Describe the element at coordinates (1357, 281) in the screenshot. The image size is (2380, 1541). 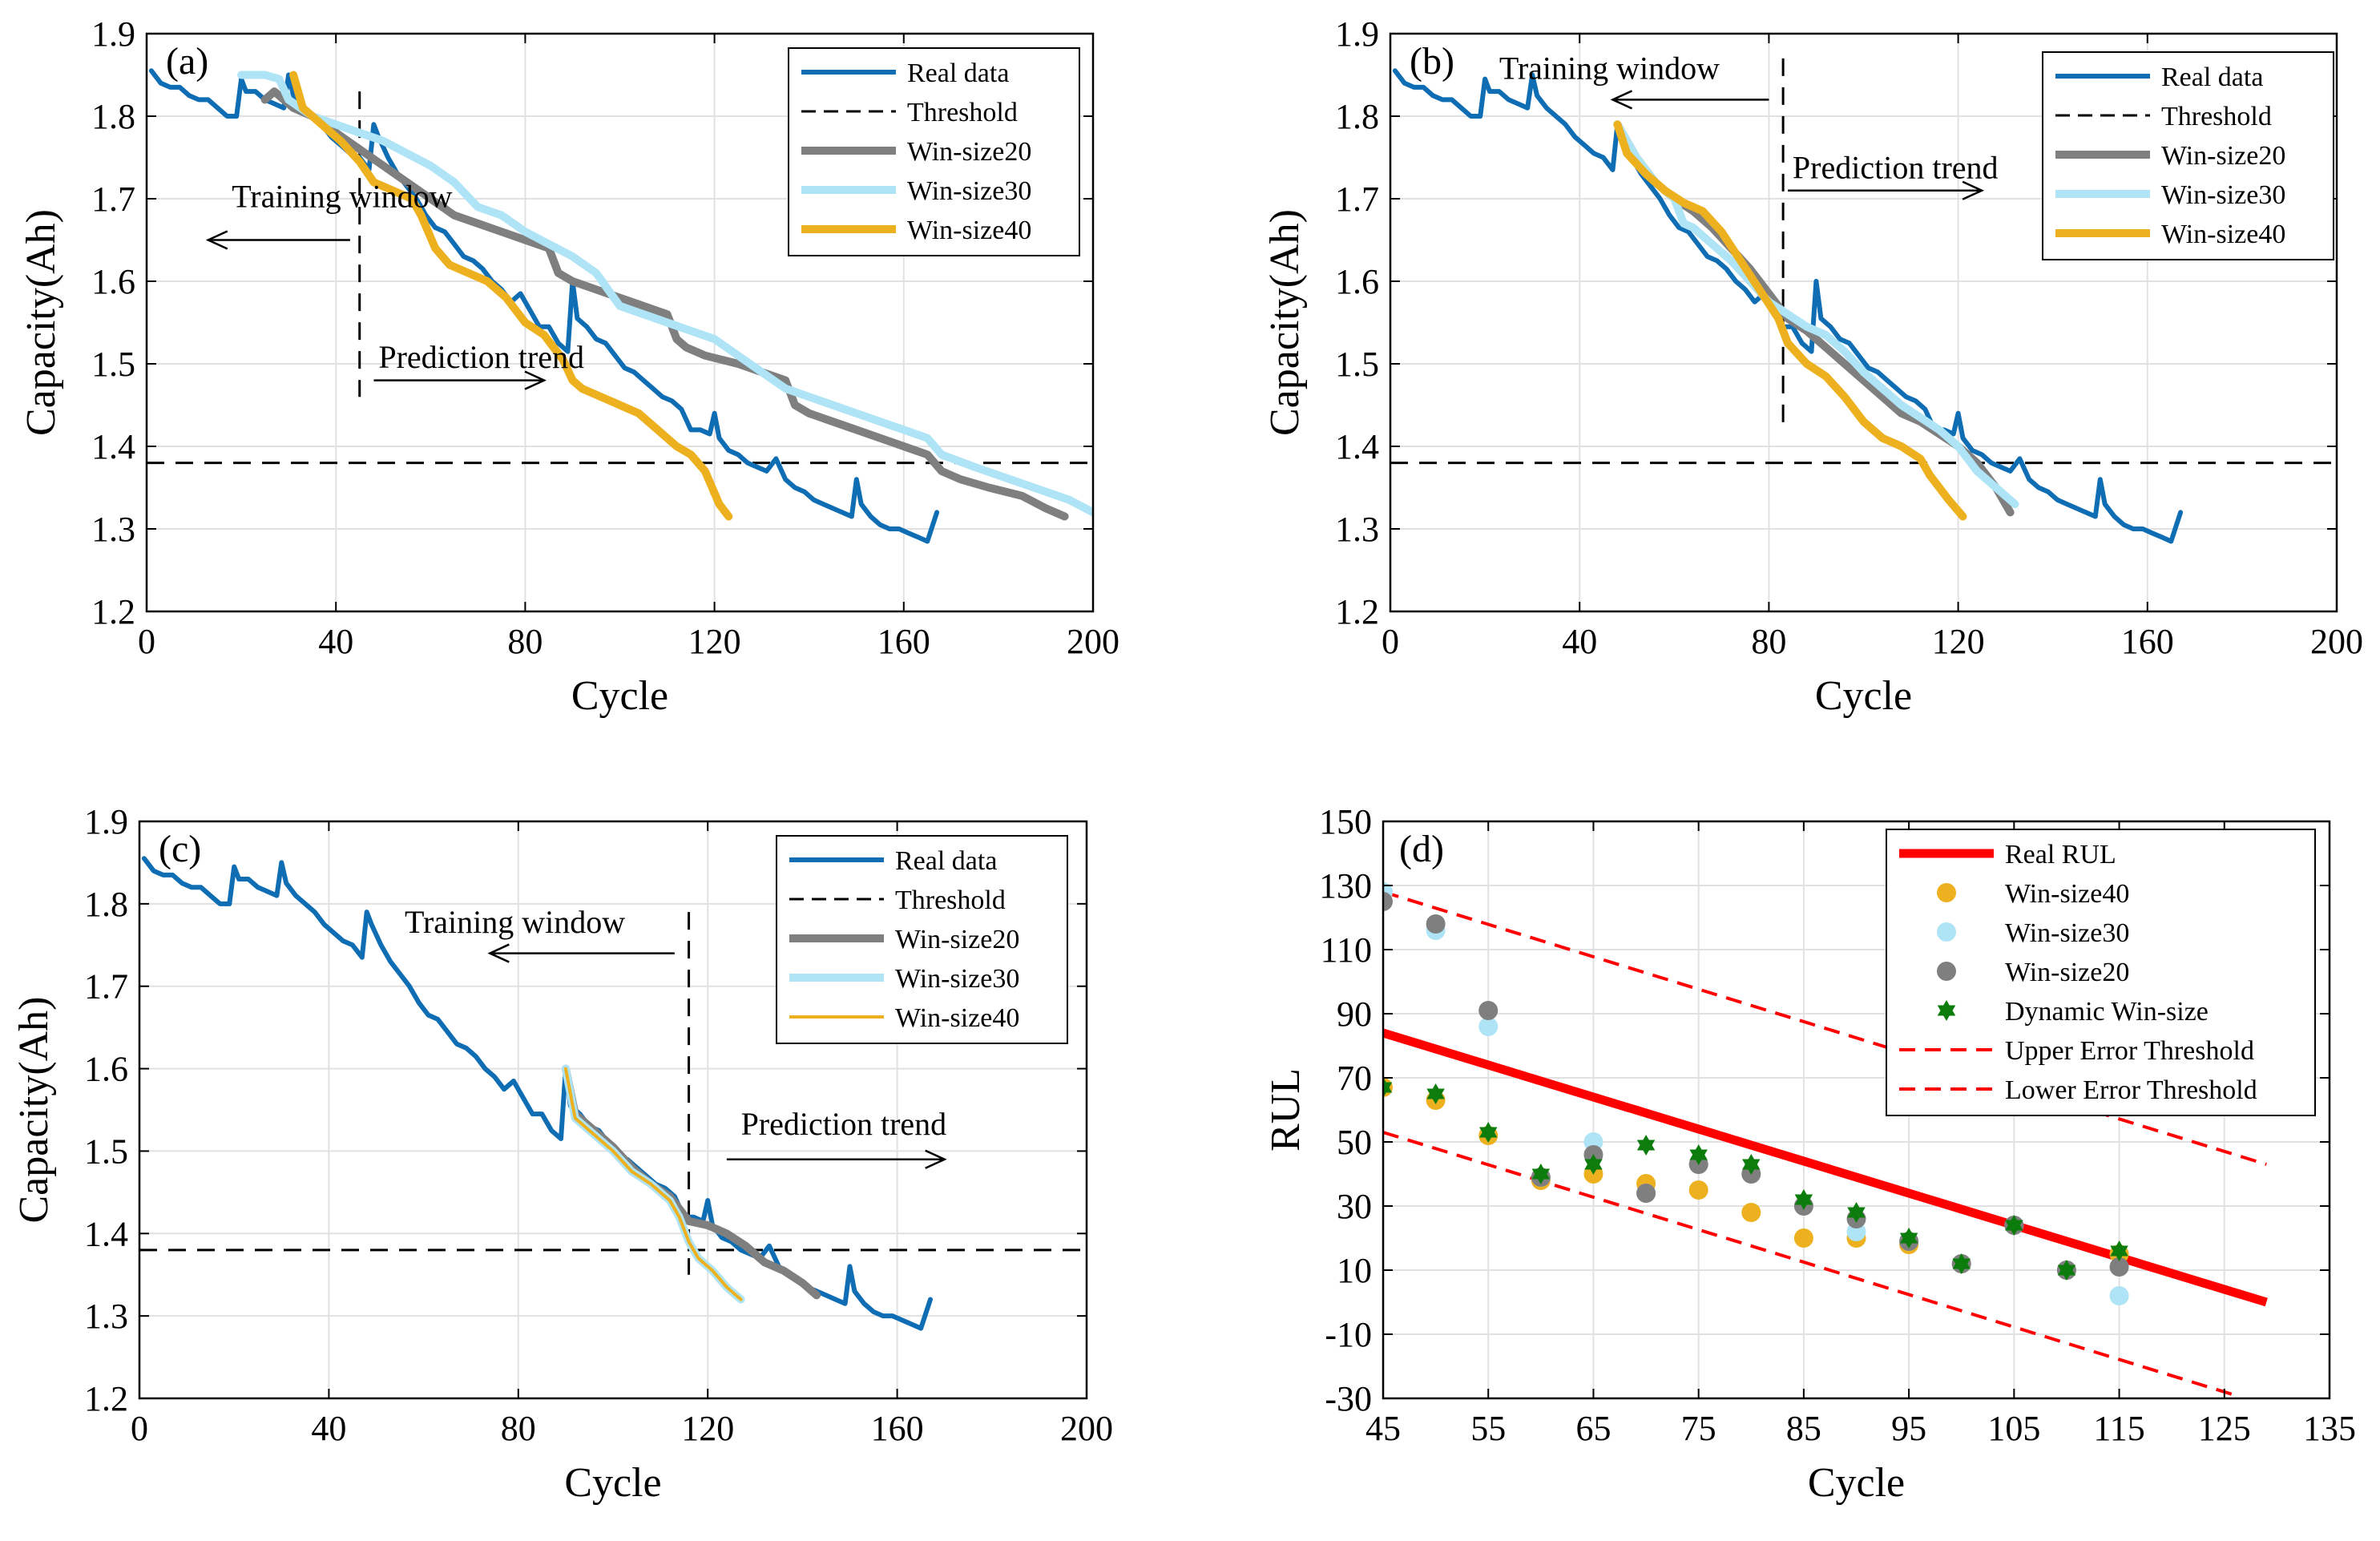
I see `y-tick-label: 1.6` at that location.